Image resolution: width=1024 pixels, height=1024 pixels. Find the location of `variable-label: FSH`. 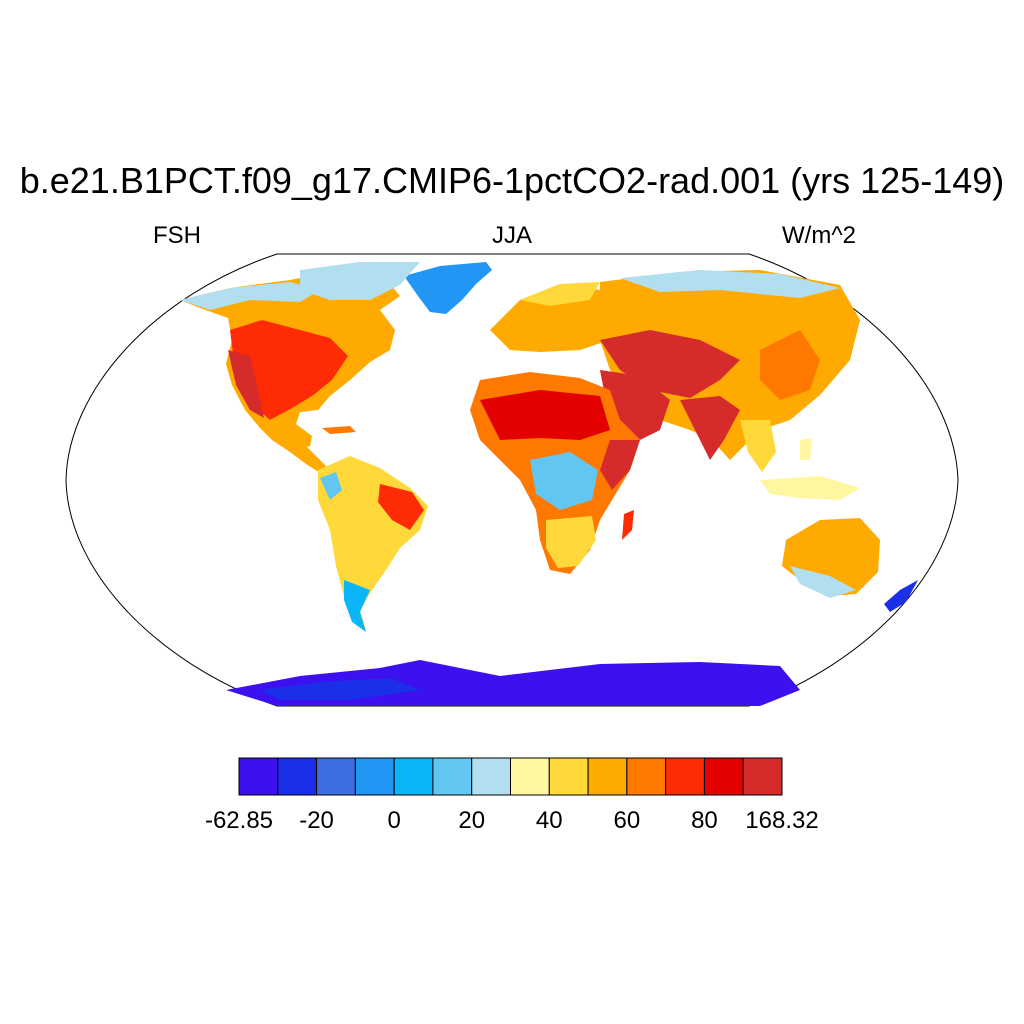

variable-label: FSH is located at coordinates (177, 235).